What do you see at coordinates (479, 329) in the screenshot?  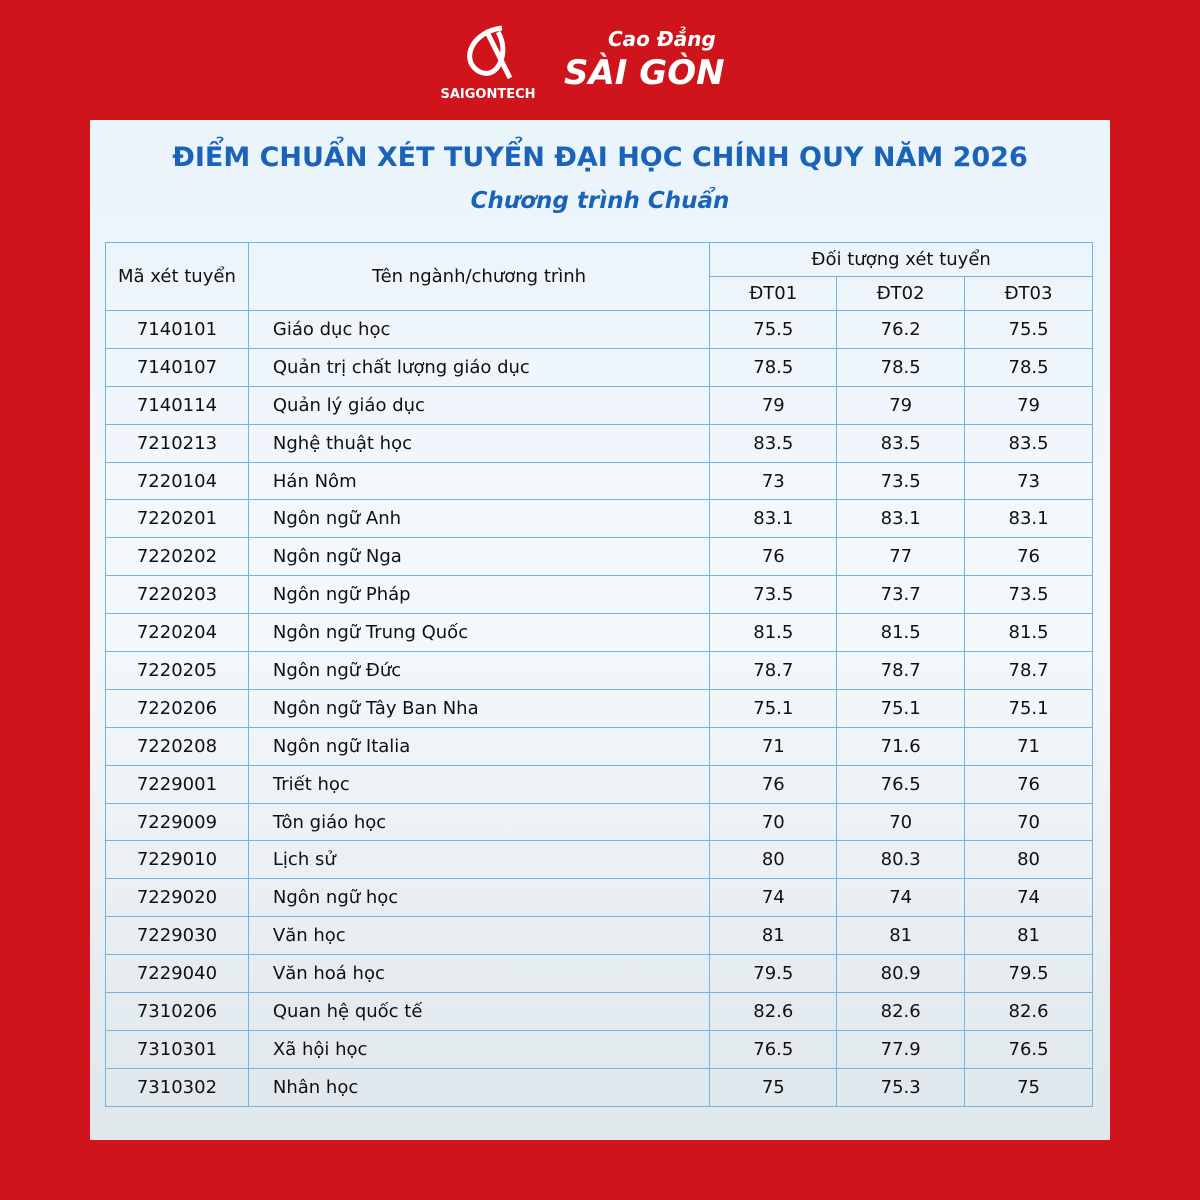 I see `name-cell: Giáo dục học` at bounding box center [479, 329].